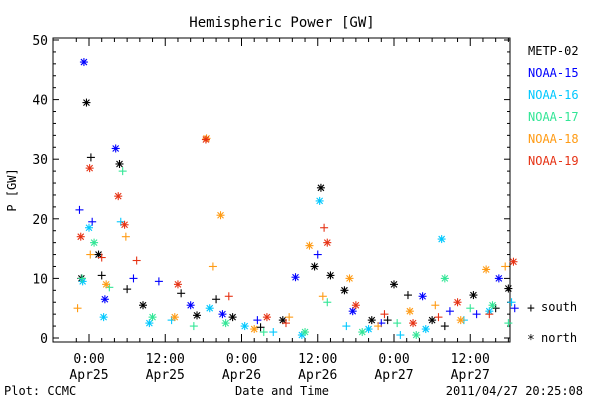 The width and height of the screenshot is (600, 400). Describe the element at coordinates (40, 101) in the screenshot. I see `y-tick-label: 40` at that location.